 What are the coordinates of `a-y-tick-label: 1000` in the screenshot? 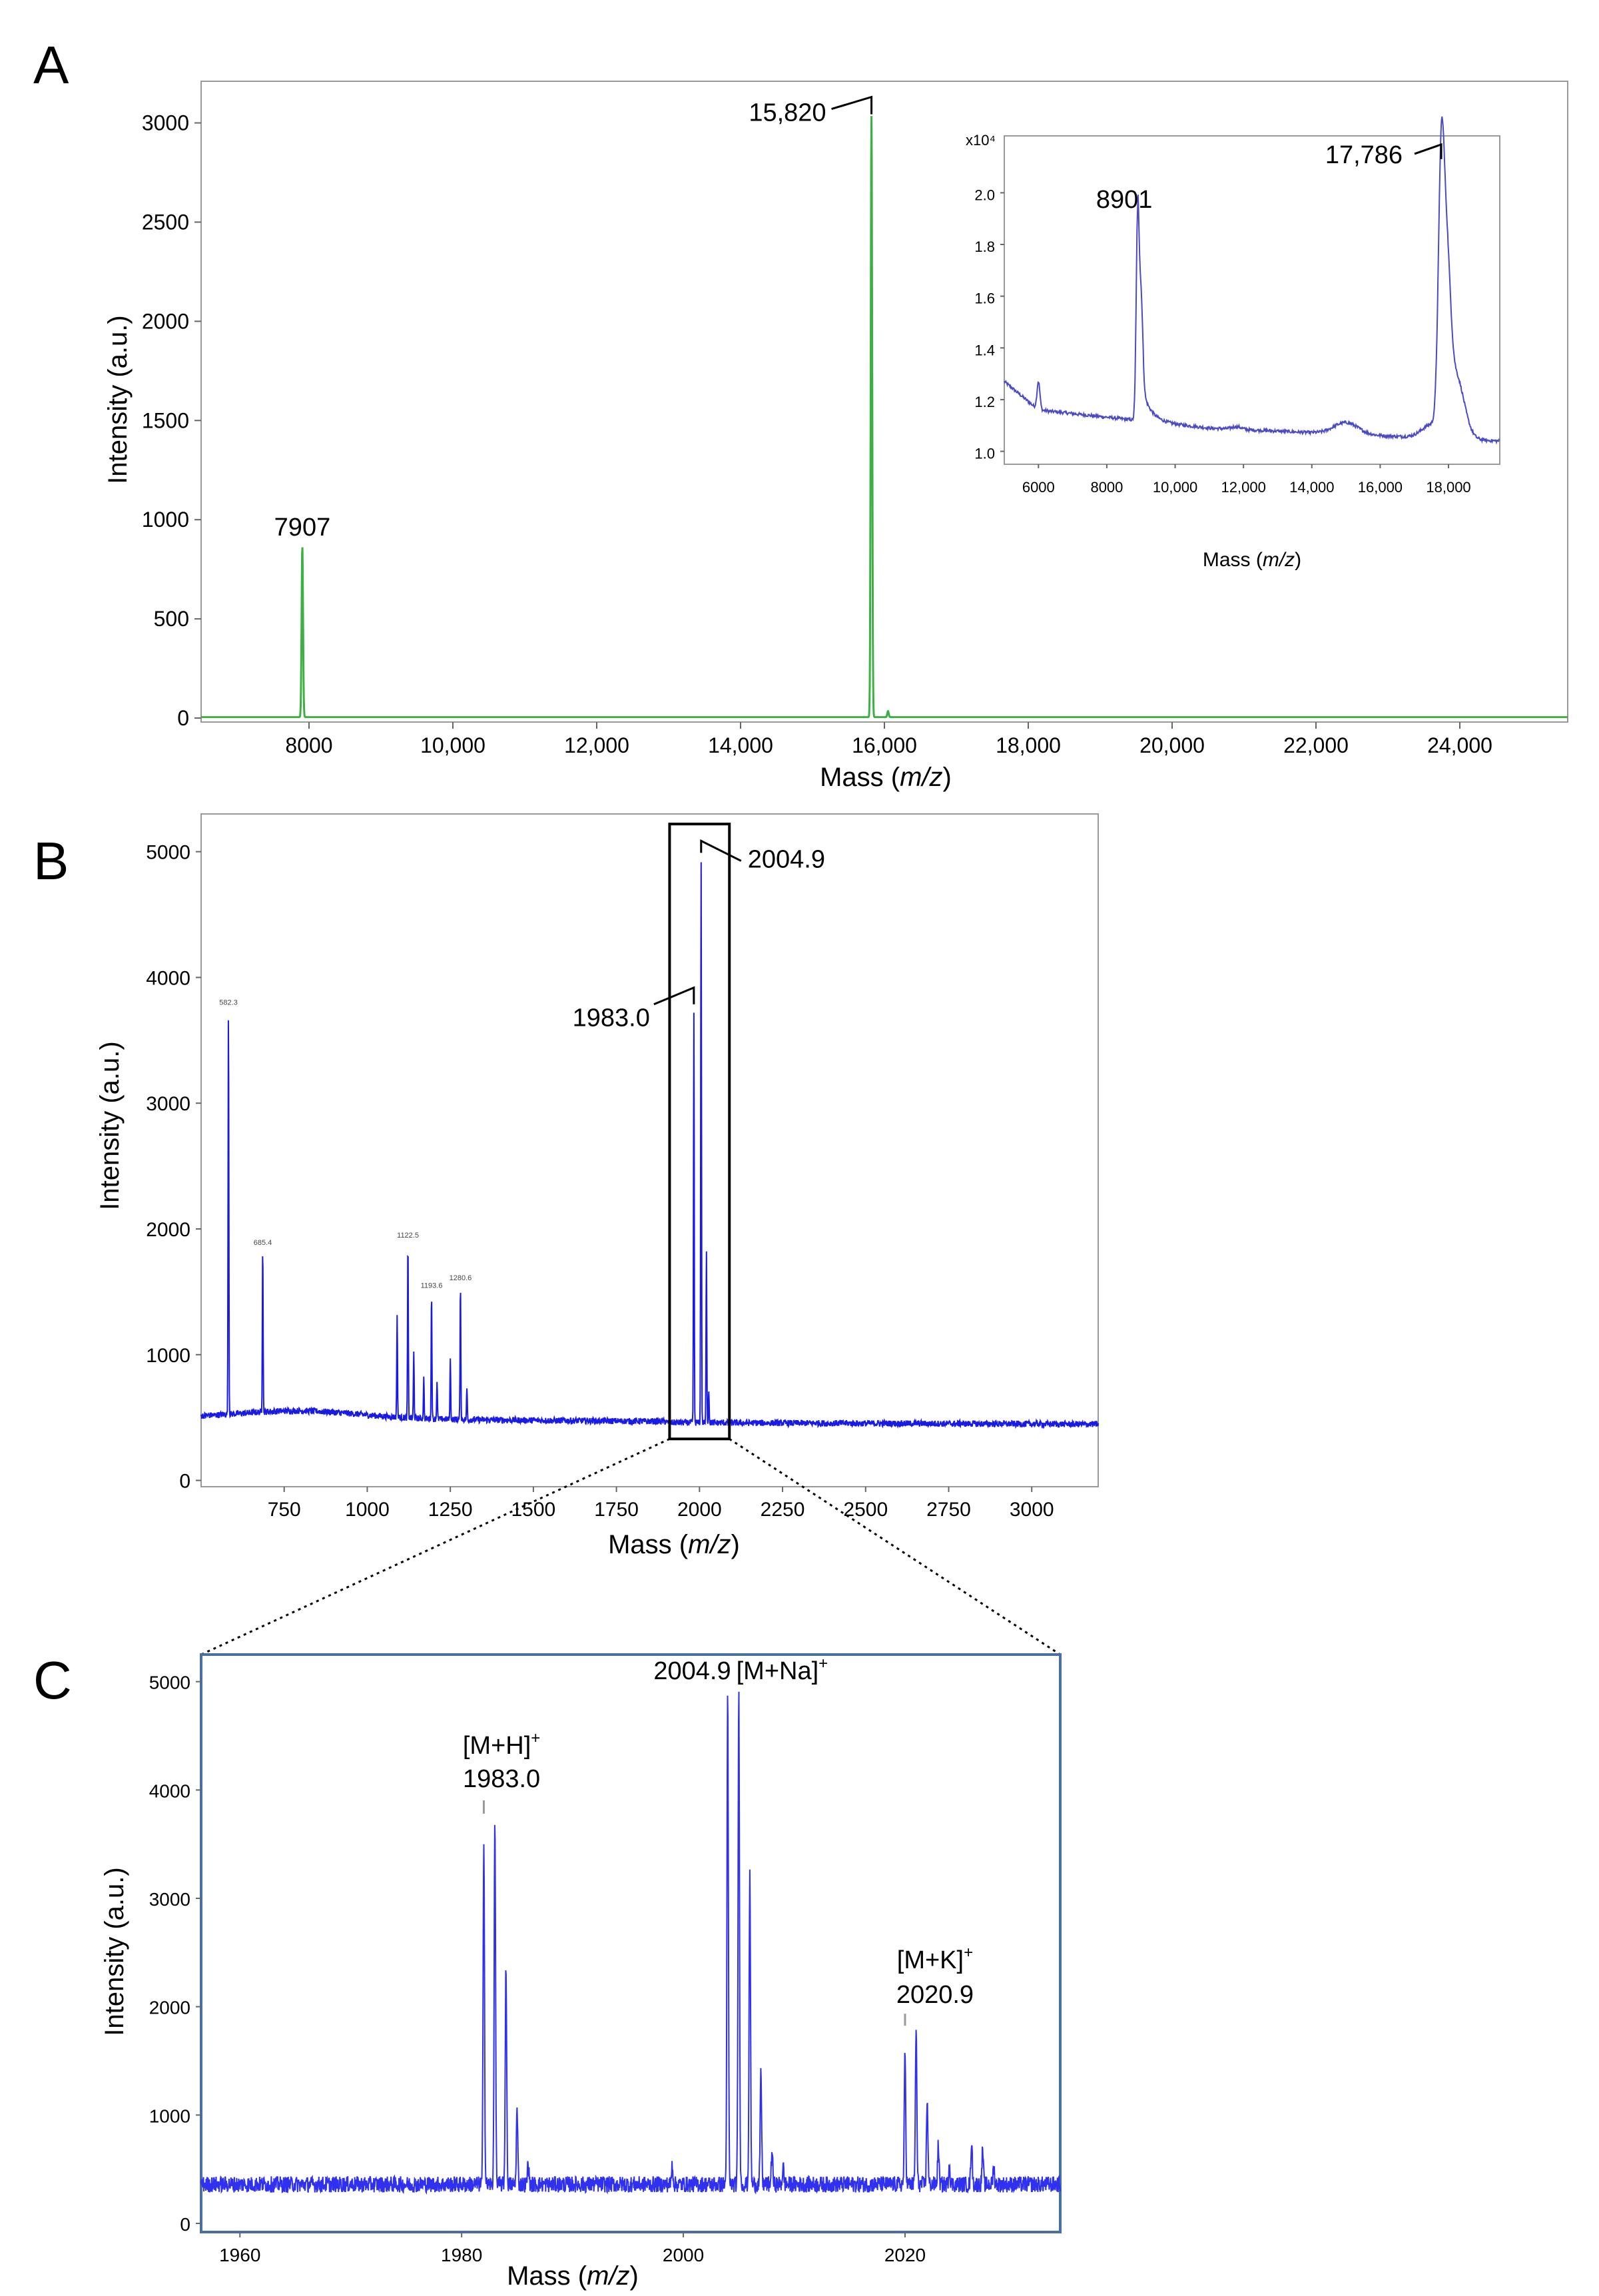 It's located at (166, 520).